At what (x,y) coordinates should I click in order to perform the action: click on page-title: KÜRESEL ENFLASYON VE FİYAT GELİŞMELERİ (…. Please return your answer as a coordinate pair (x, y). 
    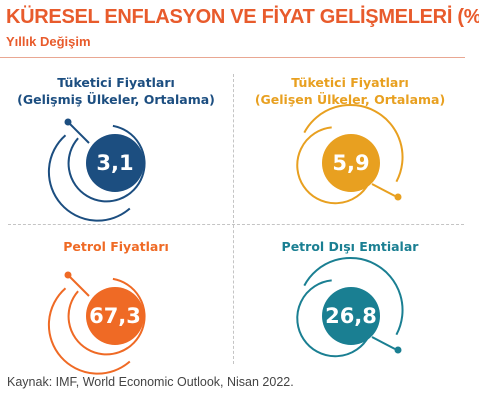
    Looking at the image, I should click on (242, 17).